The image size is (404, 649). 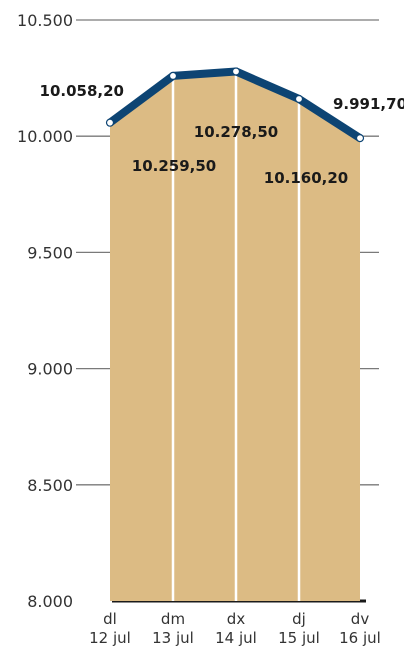 What do you see at coordinates (50, 485) in the screenshot?
I see `y-tick-label: 8.500` at bounding box center [50, 485].